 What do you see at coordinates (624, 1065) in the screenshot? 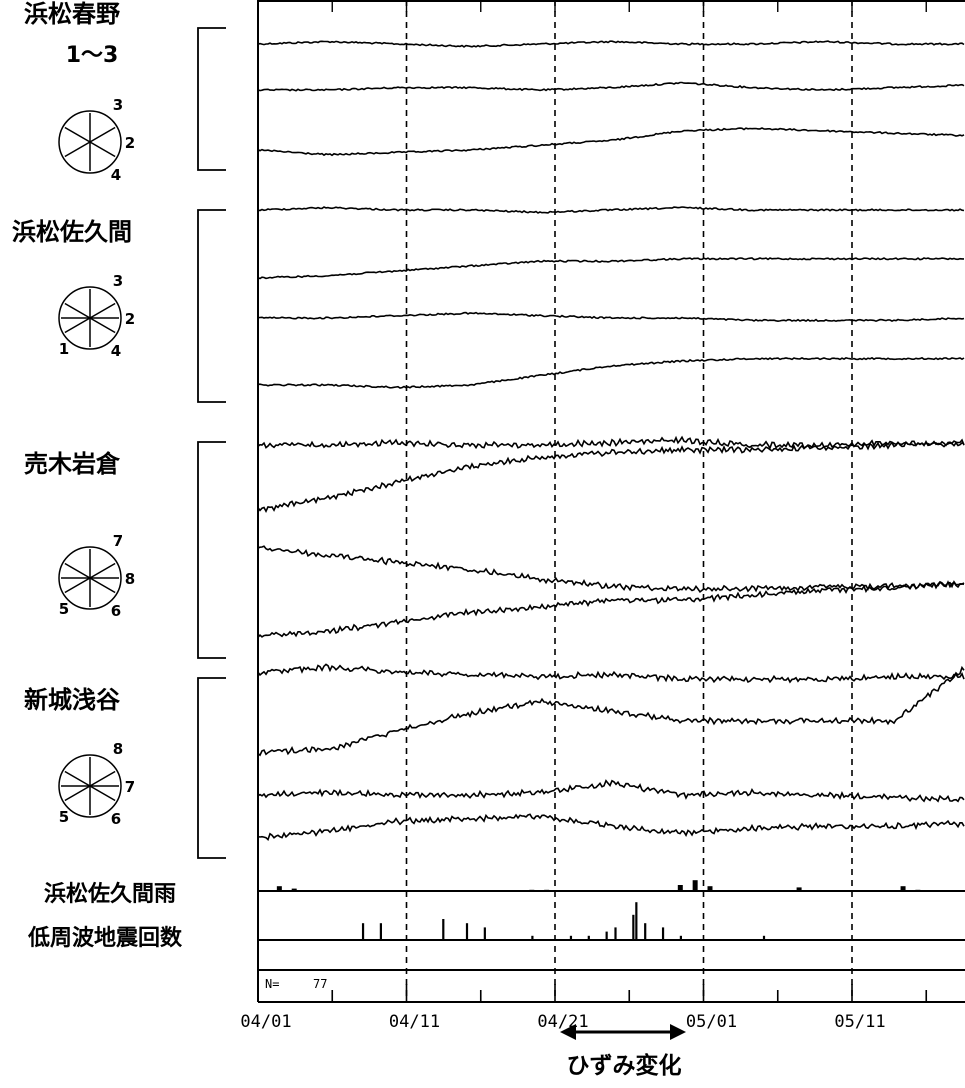
I see `annotation-text: ひずみ変化` at bounding box center [624, 1065].